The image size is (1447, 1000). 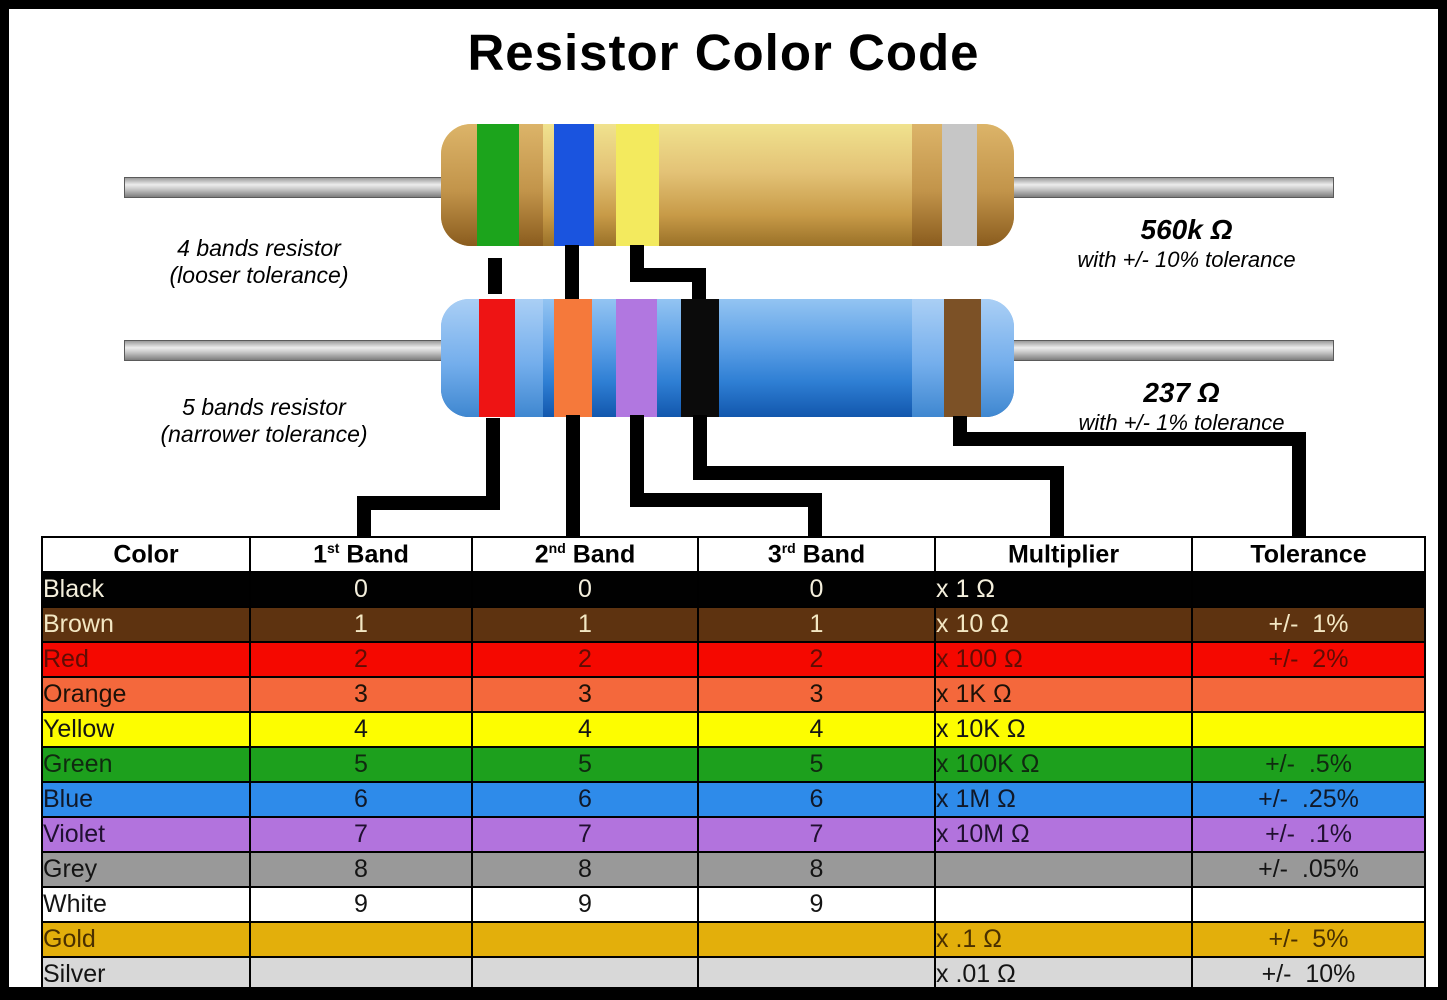 I want to click on row-color-name: Blue, so click(x=146, y=799).